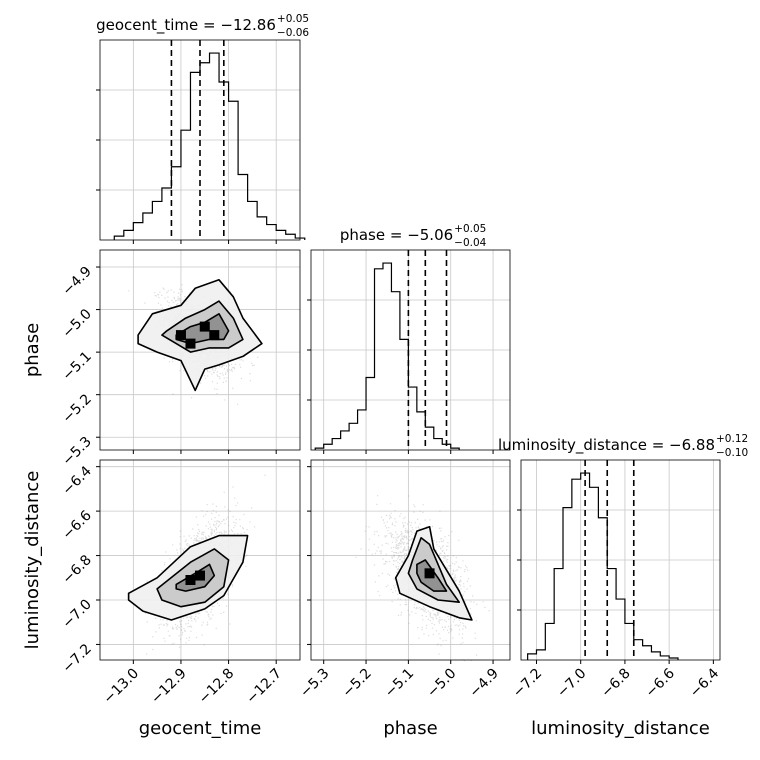 This screenshot has width=760, height=760. Describe the element at coordinates (399, 683) in the screenshot. I see `xtick-label: −5.1` at that location.